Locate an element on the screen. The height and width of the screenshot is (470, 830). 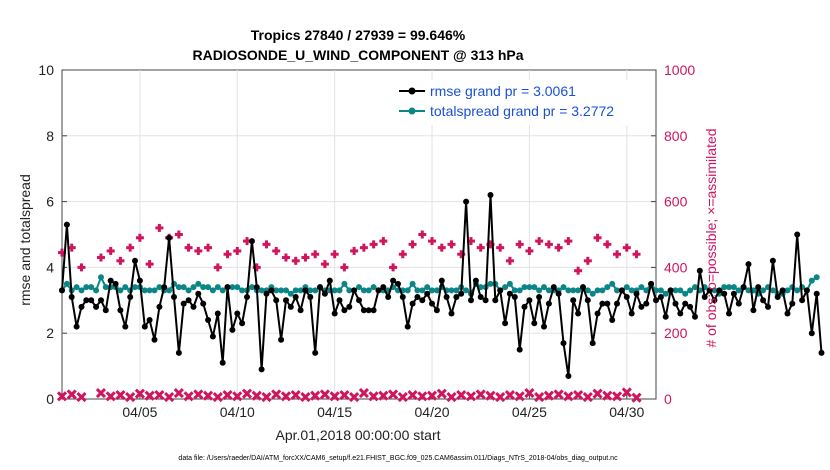
right-axis-ticks: 0 200 400 600 800 1000 is located at coordinates (673, 234).